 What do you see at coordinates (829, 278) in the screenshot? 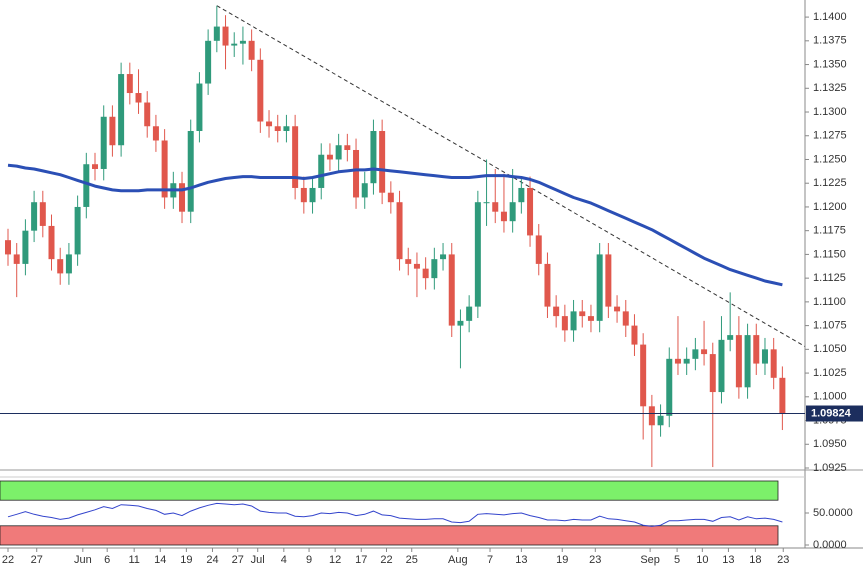
I see `y-tick-label: 1.1125` at bounding box center [829, 278].